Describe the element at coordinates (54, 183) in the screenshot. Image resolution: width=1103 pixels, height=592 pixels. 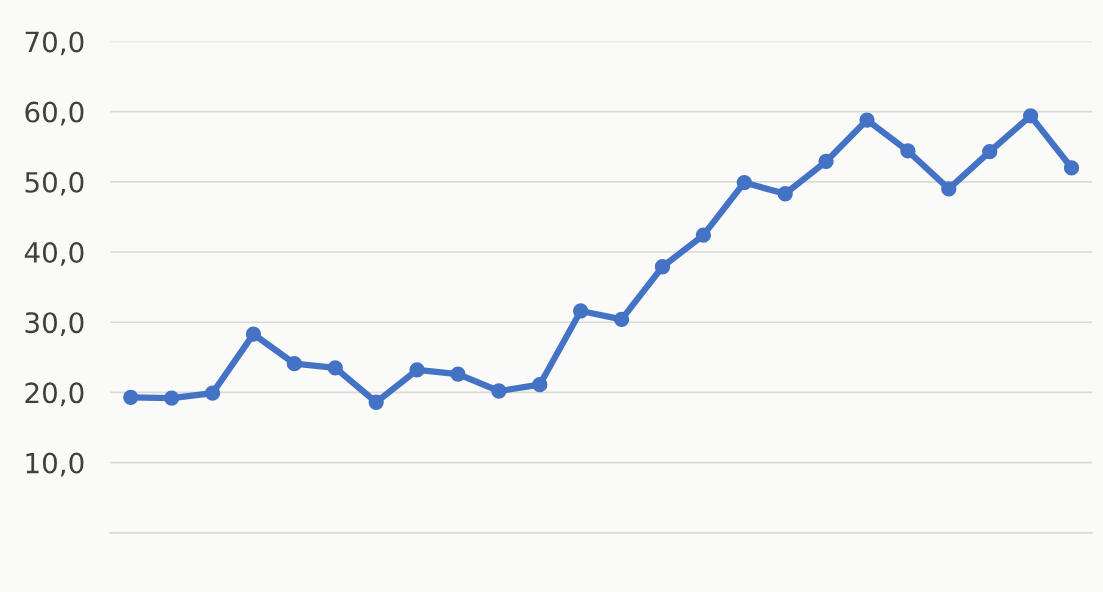
I see `y-tick-label: 50,0` at that location.